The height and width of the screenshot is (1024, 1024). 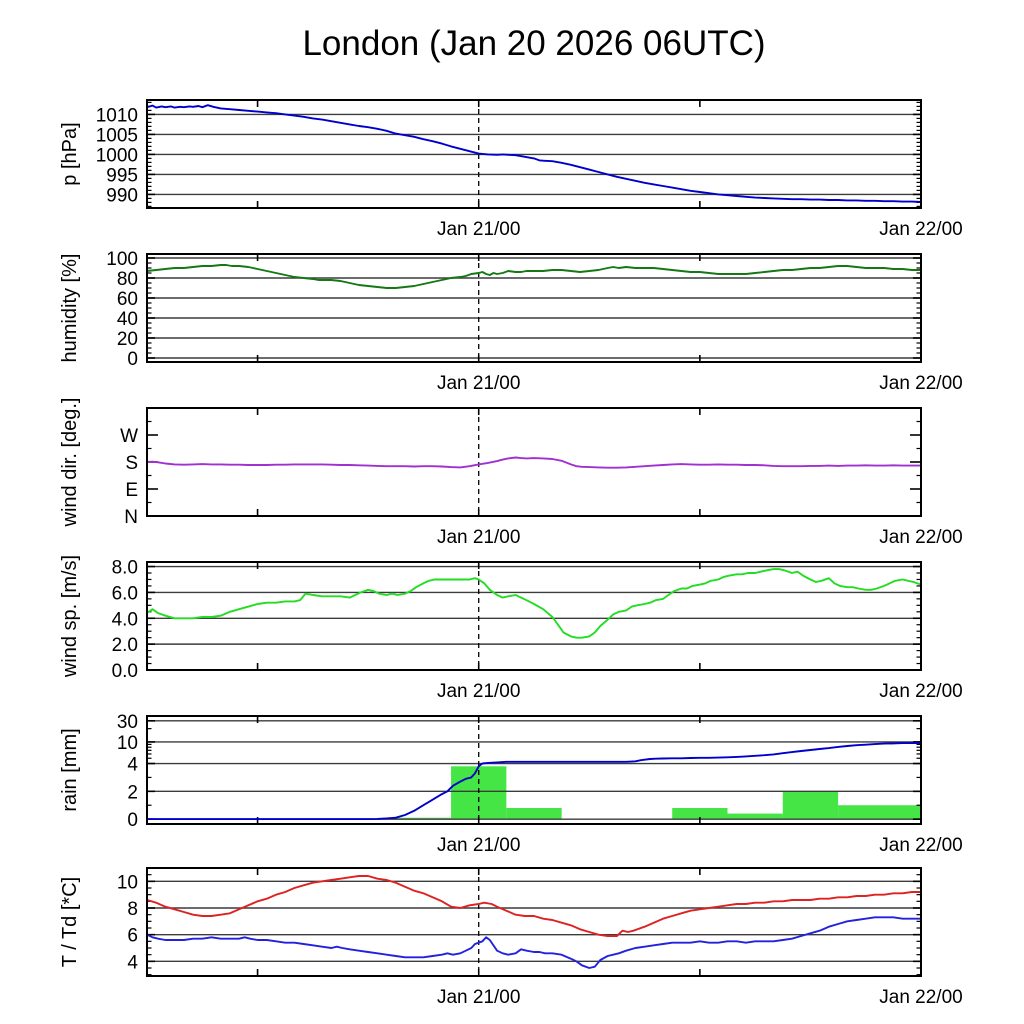 What do you see at coordinates (117, 155) in the screenshot?
I see `pressure-ytick-label: 1000` at bounding box center [117, 155].